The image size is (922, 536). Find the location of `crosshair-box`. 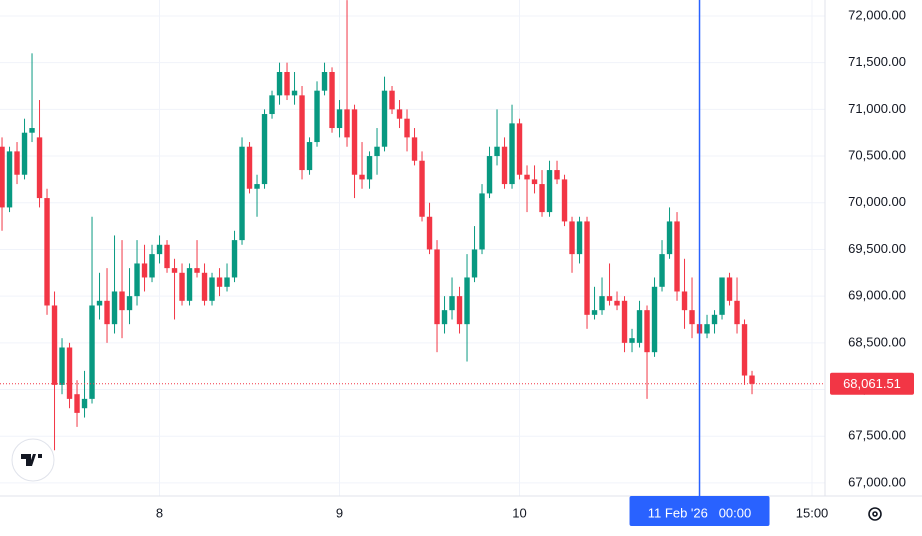

crosshair-box is located at coordinates (699, 511).